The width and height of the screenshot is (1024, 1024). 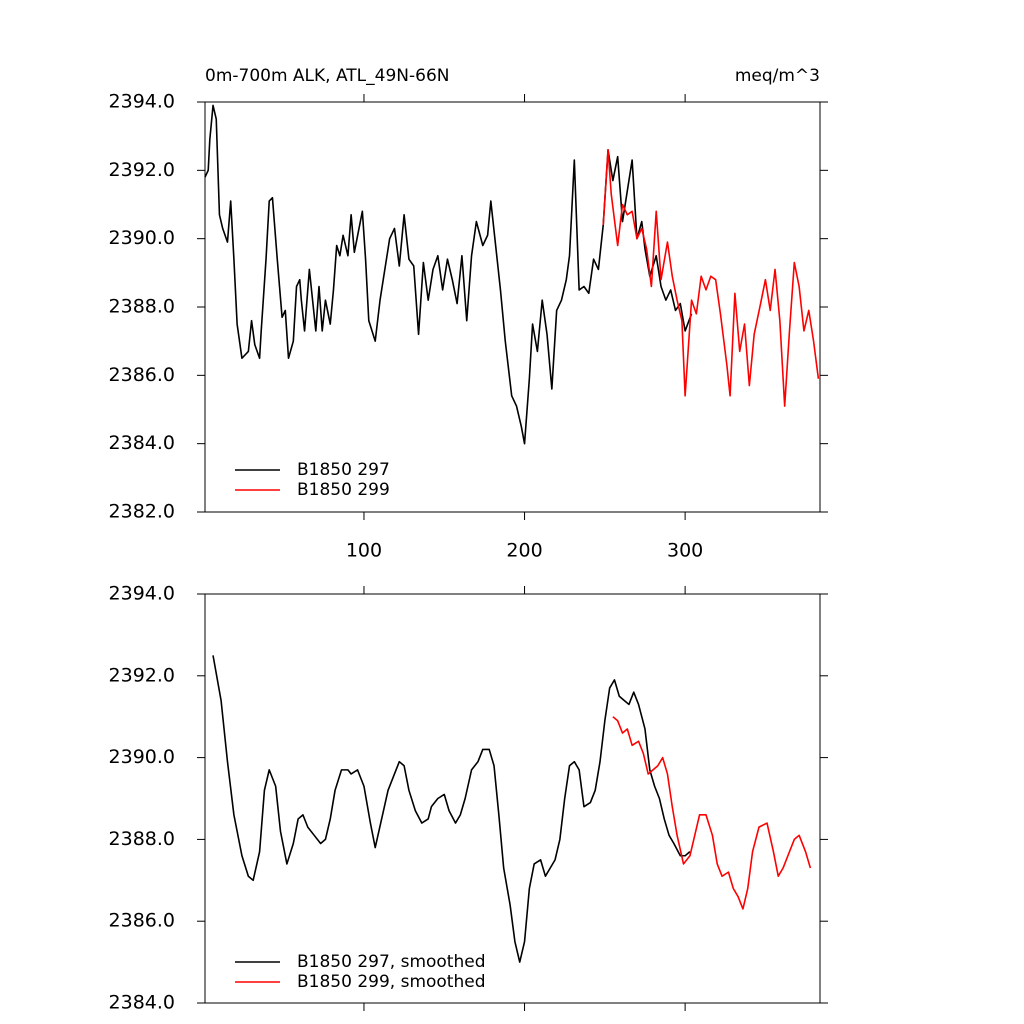 I want to click on y-tick-label: 2382.0, so click(x=142, y=512).